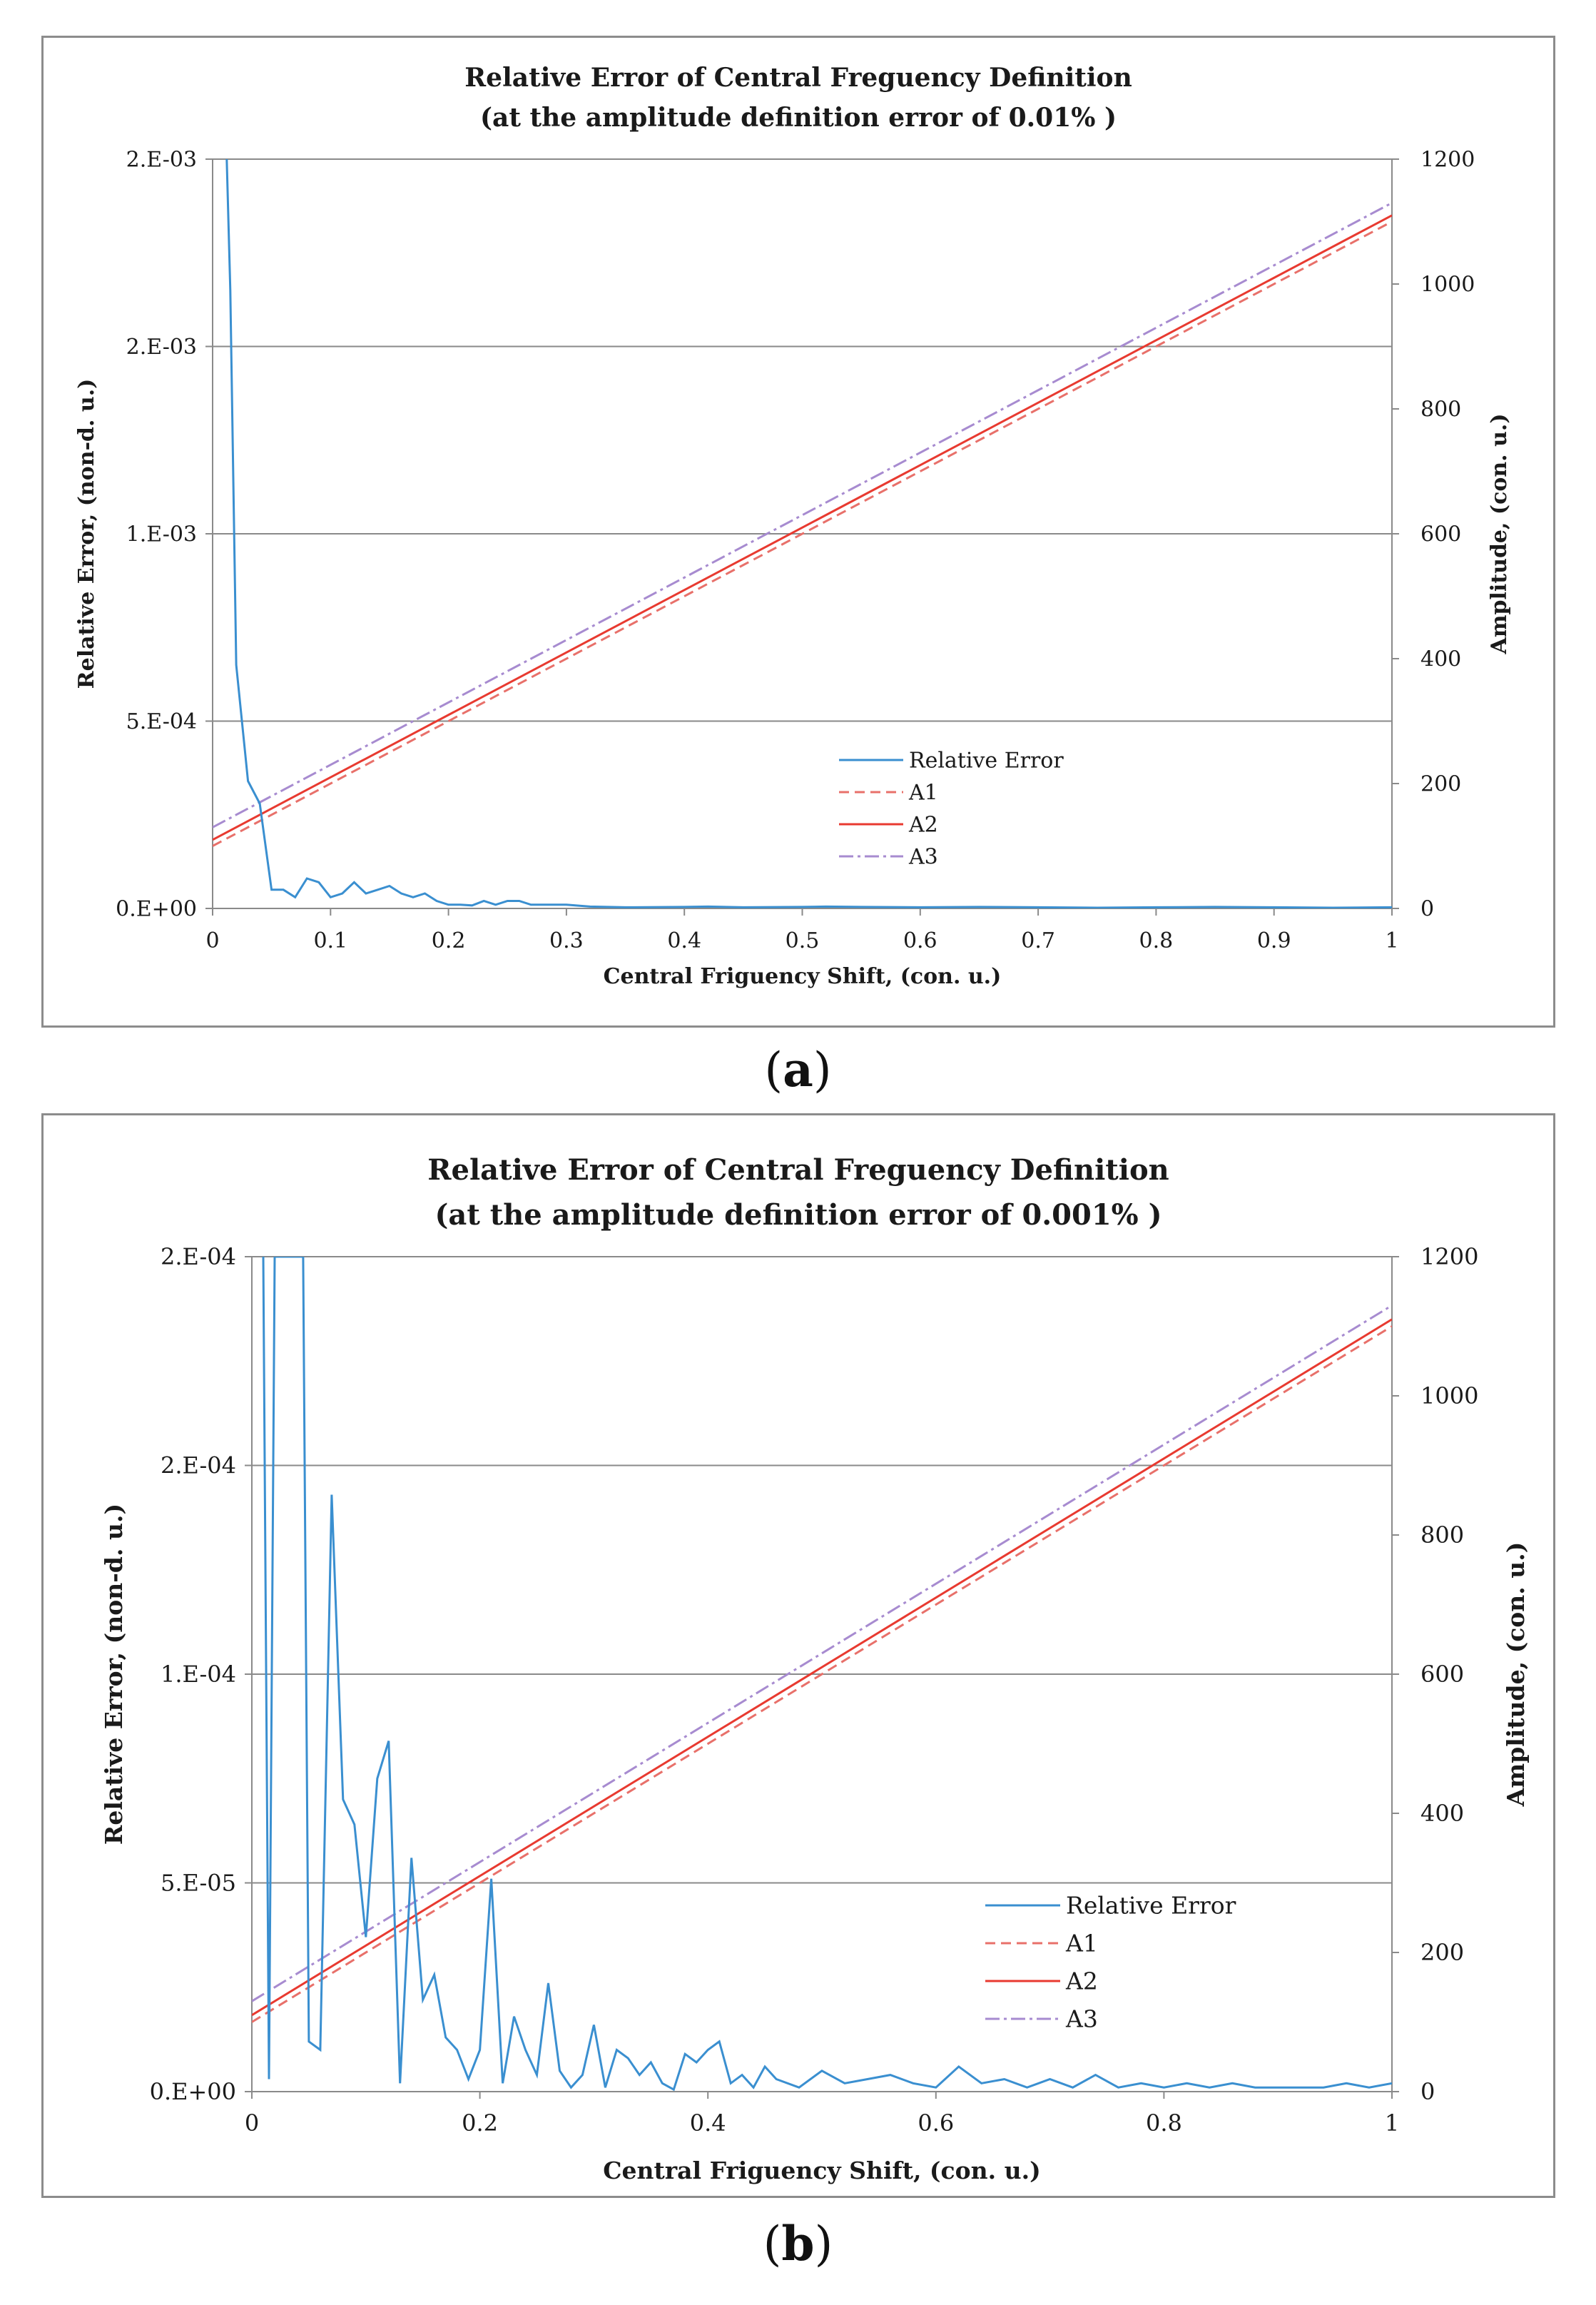  What do you see at coordinates (449, 941) in the screenshot?
I see `x-tick-label-2: 0.2` at bounding box center [449, 941].